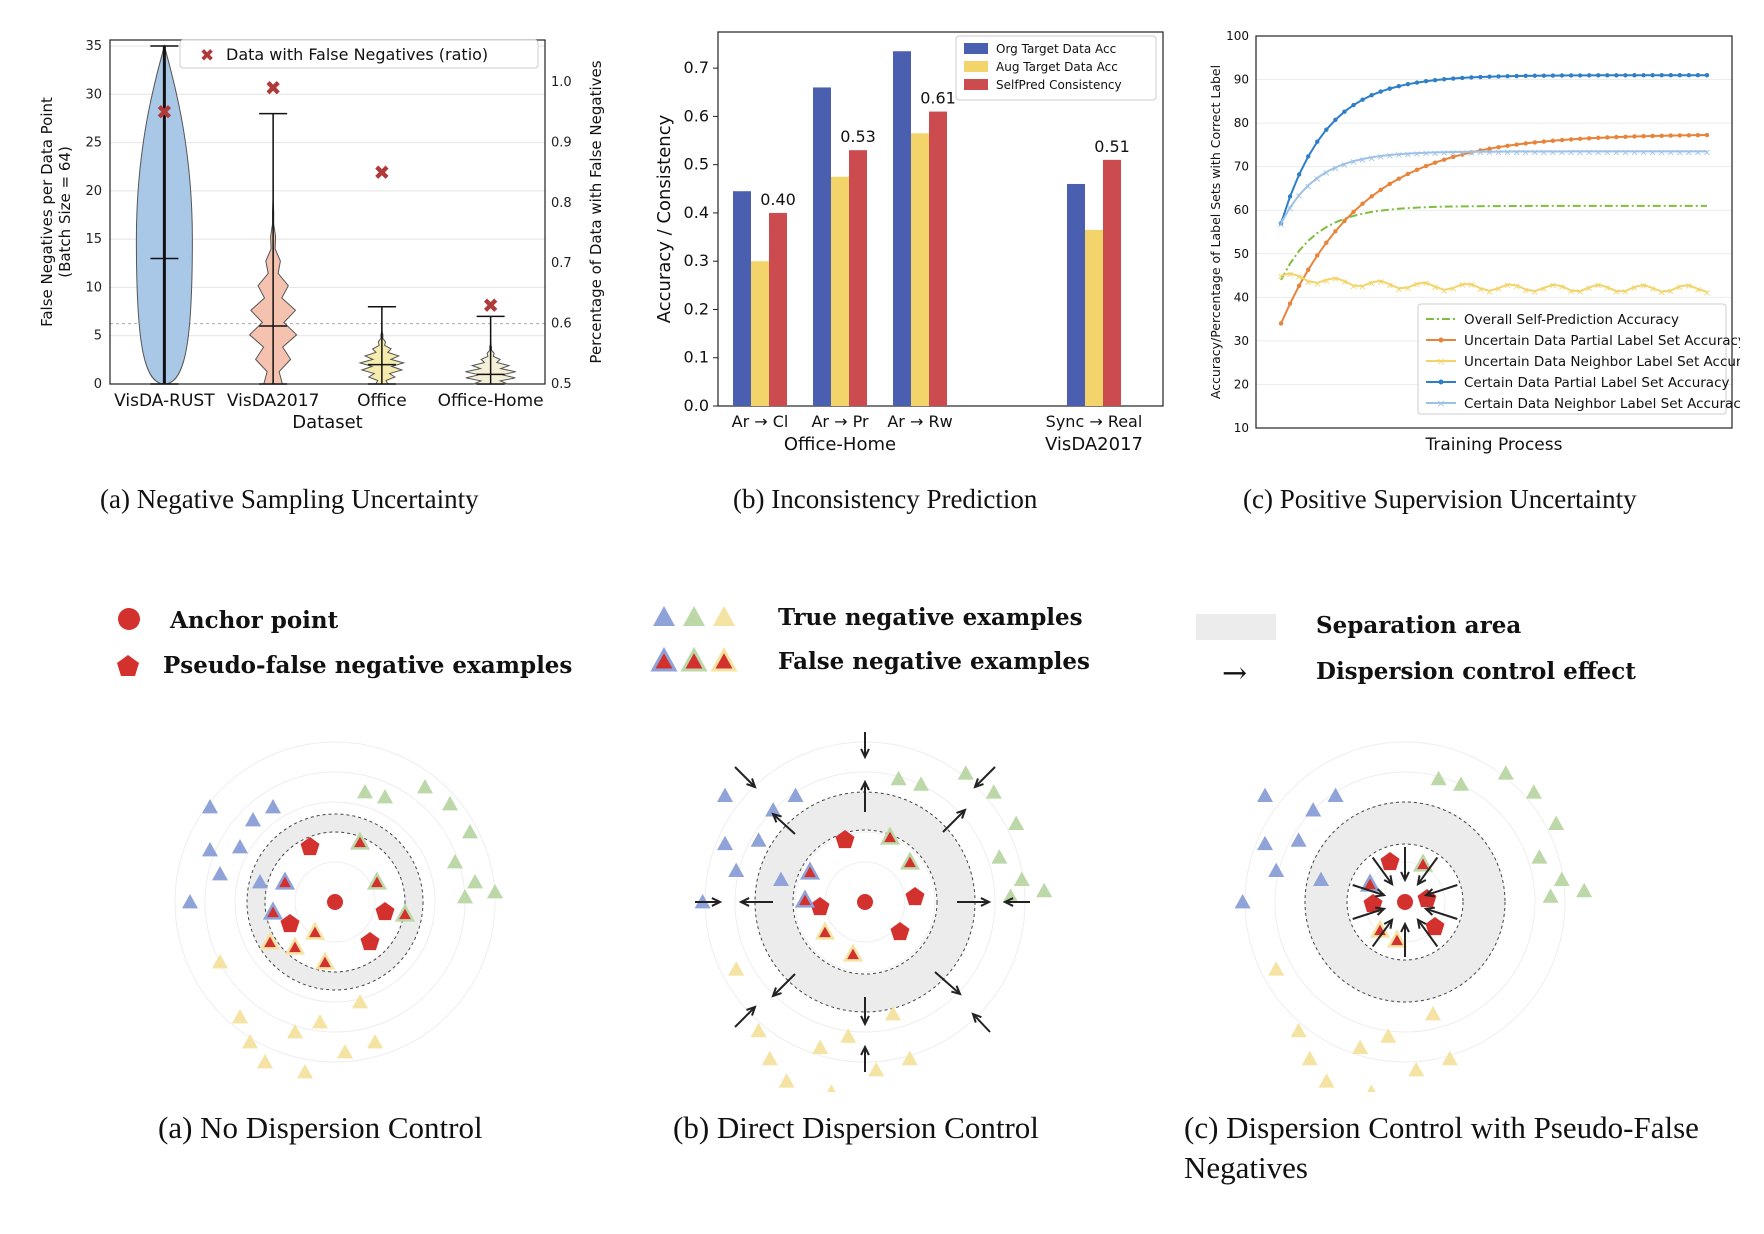 Image resolution: width=1764 pixels, height=1234 pixels. I want to click on y-tick-label: 0, so click(98, 384).